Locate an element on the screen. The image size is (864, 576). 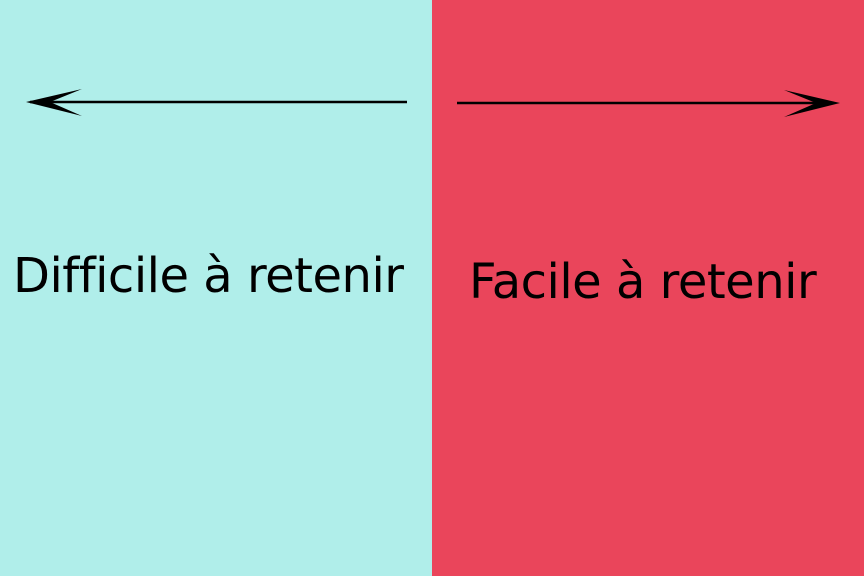
arrow-right-icon is located at coordinates (648, 103).